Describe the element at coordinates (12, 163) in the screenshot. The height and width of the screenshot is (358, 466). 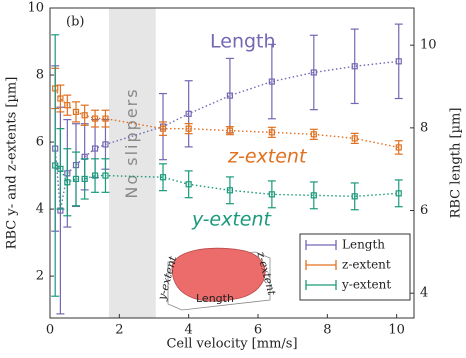
I see `y-axis-label: RBC y- and z-extents [µm]` at that location.